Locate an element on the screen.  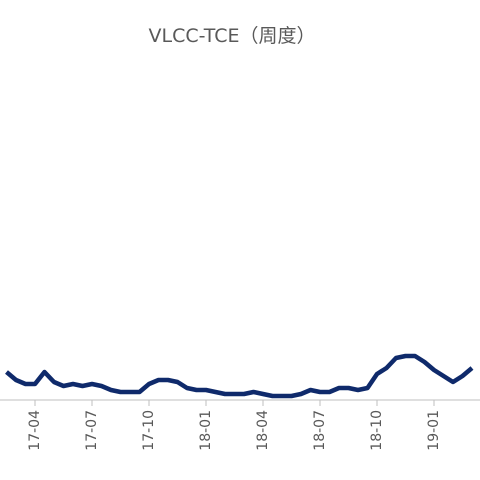
x-tick-label: 17-10 is located at coordinates (149, 430).